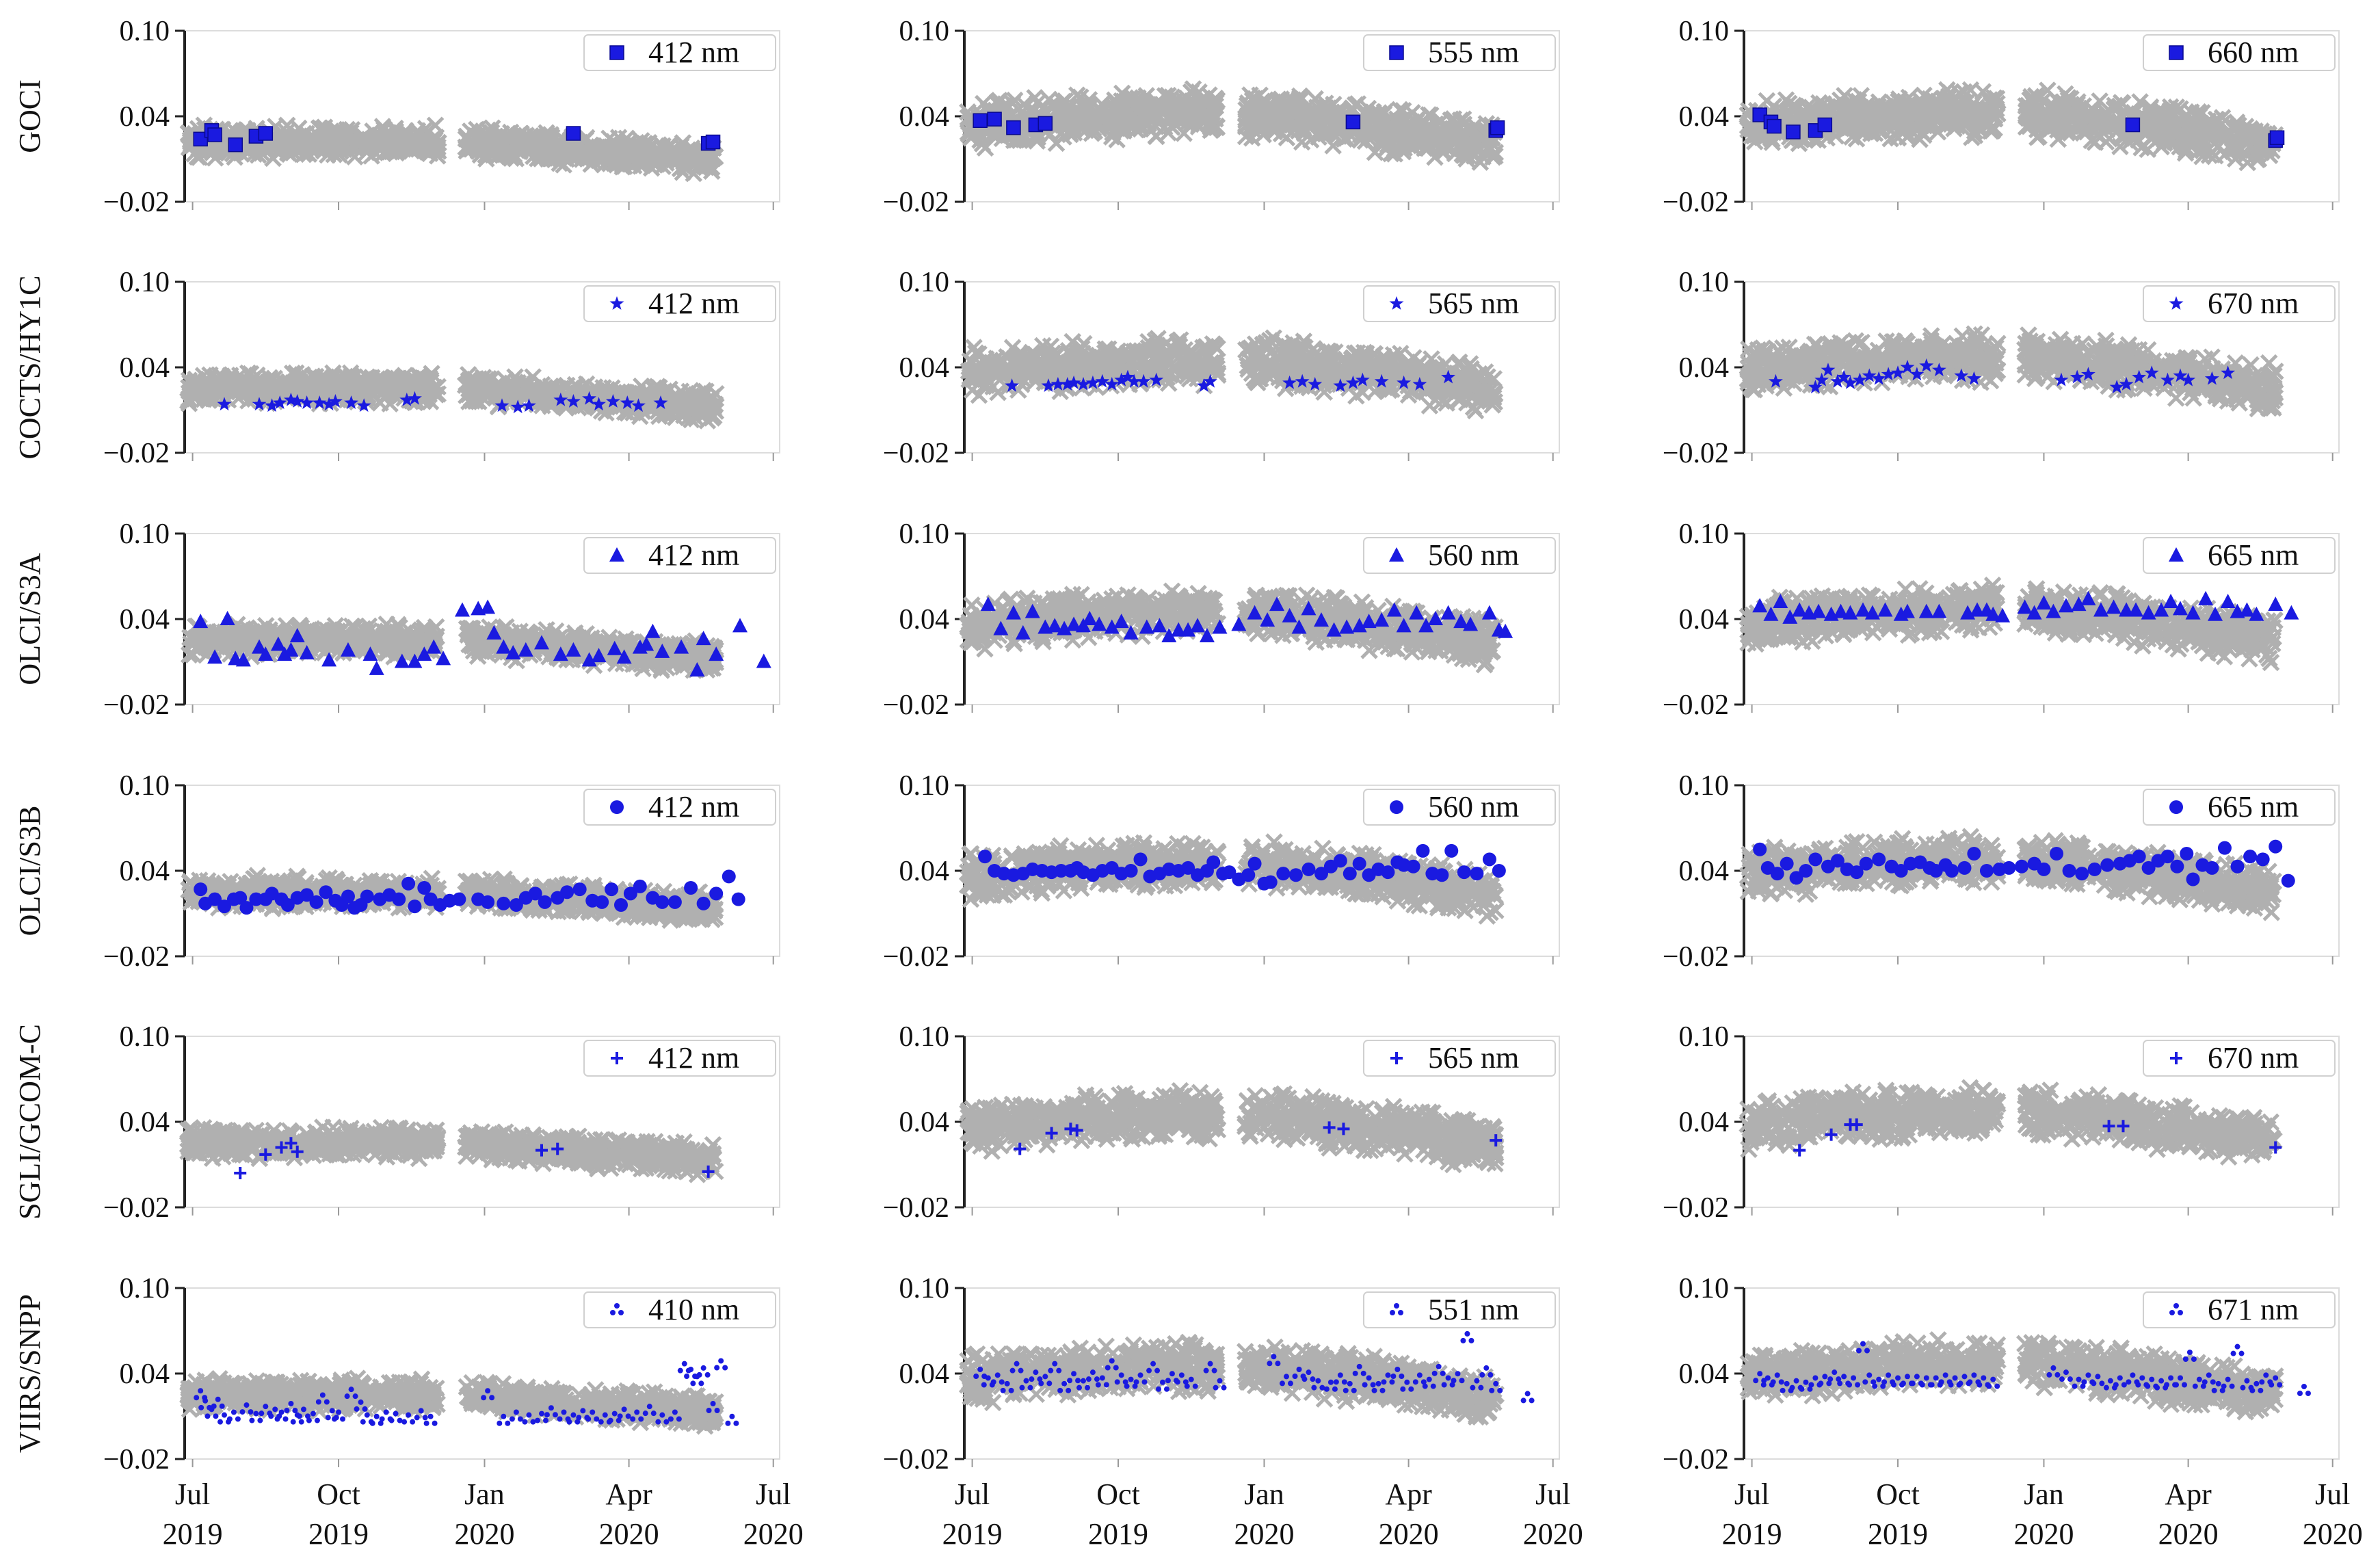 The width and height of the screenshot is (2380, 1563). I want to click on legend: 555 nm, so click(1459, 52).